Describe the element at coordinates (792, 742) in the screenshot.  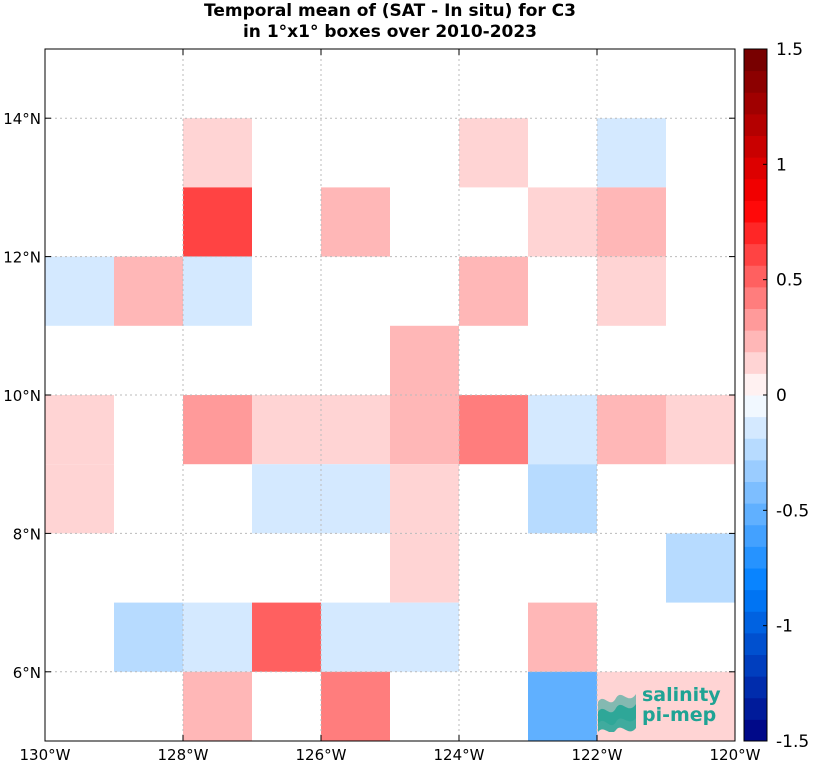
I see `colorbar-tick-label: -1.5` at that location.